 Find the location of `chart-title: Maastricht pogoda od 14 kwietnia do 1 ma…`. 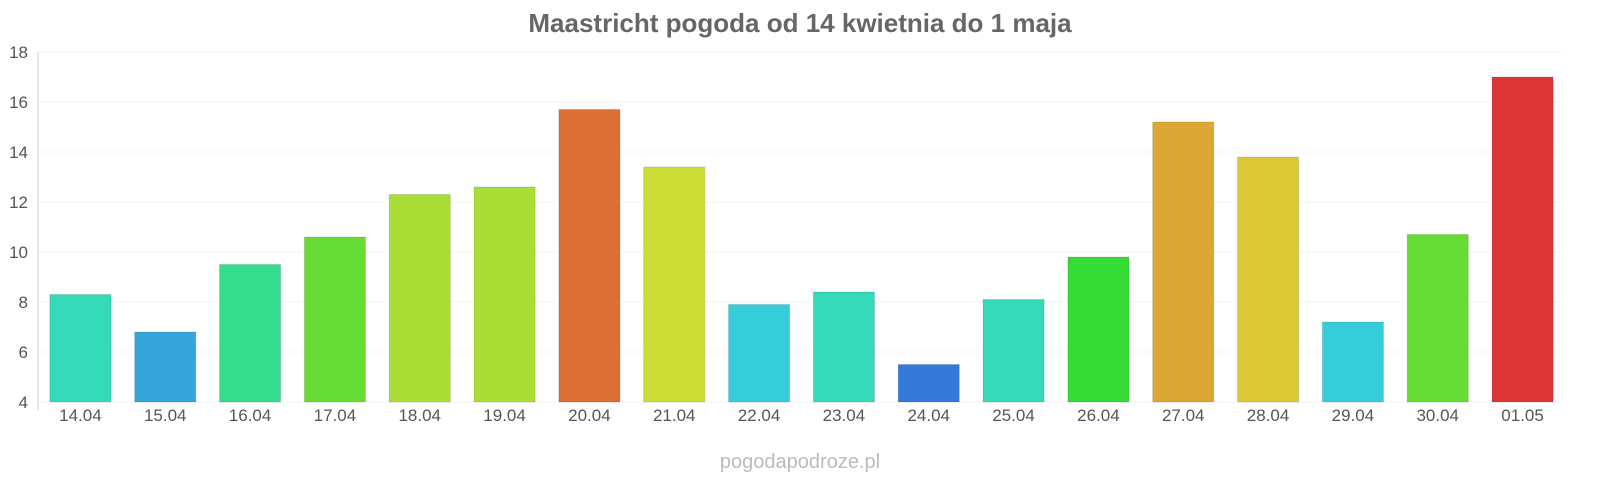

chart-title: Maastricht pogoda od 14 kwietnia do 1 ma… is located at coordinates (800, 23).